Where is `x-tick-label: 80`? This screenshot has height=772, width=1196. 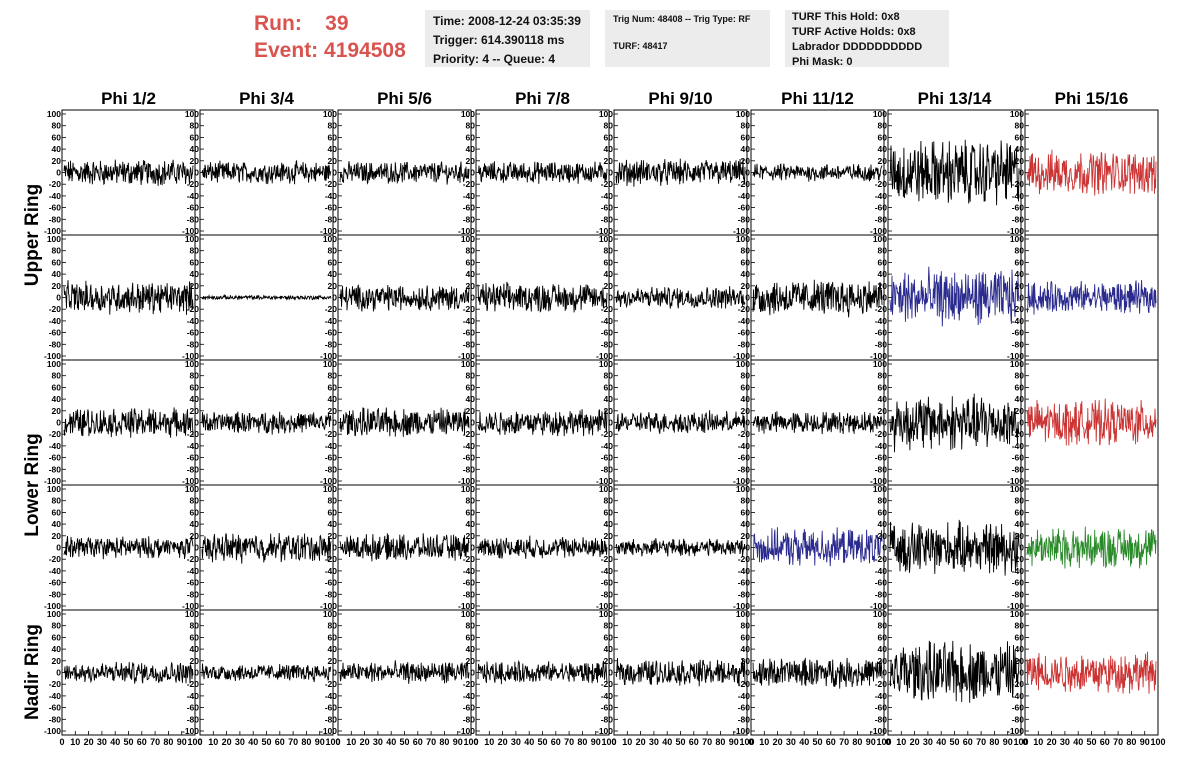 x-tick-label: 80 is located at coordinates (306, 742).